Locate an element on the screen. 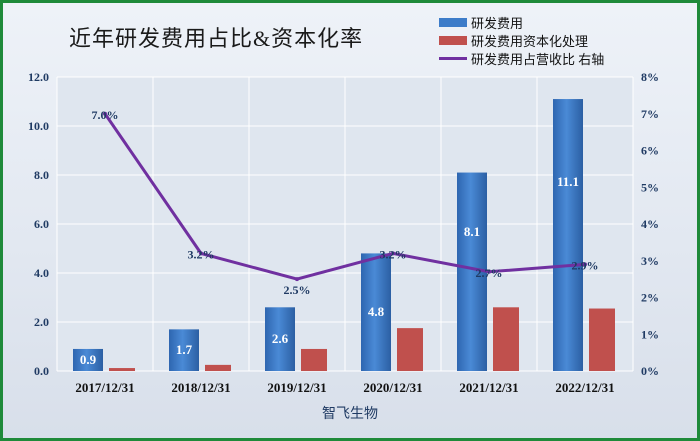 Image resolution: width=700 pixels, height=441 pixels. y-right-tick-label: 4% is located at coordinates (650, 224).